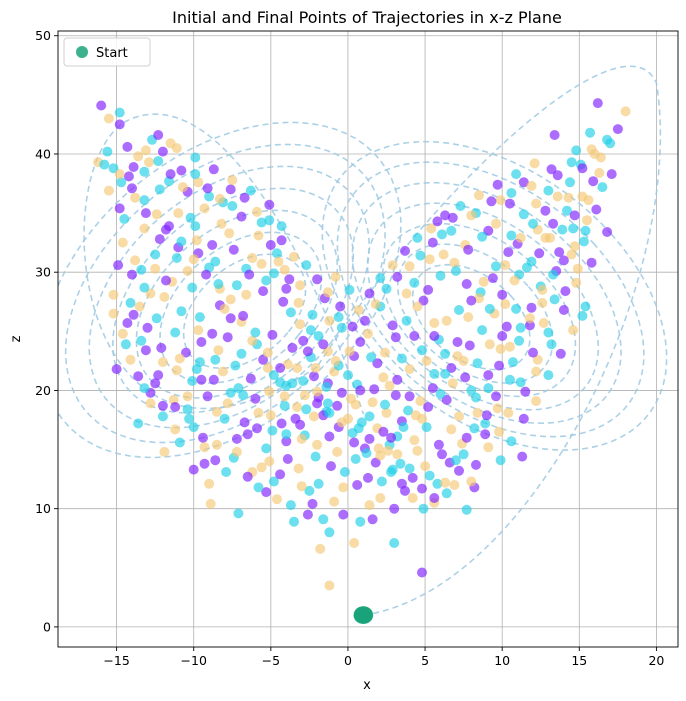  Describe the element at coordinates (116, 660) in the screenshot. I see `x-tick-label: −15` at that location.